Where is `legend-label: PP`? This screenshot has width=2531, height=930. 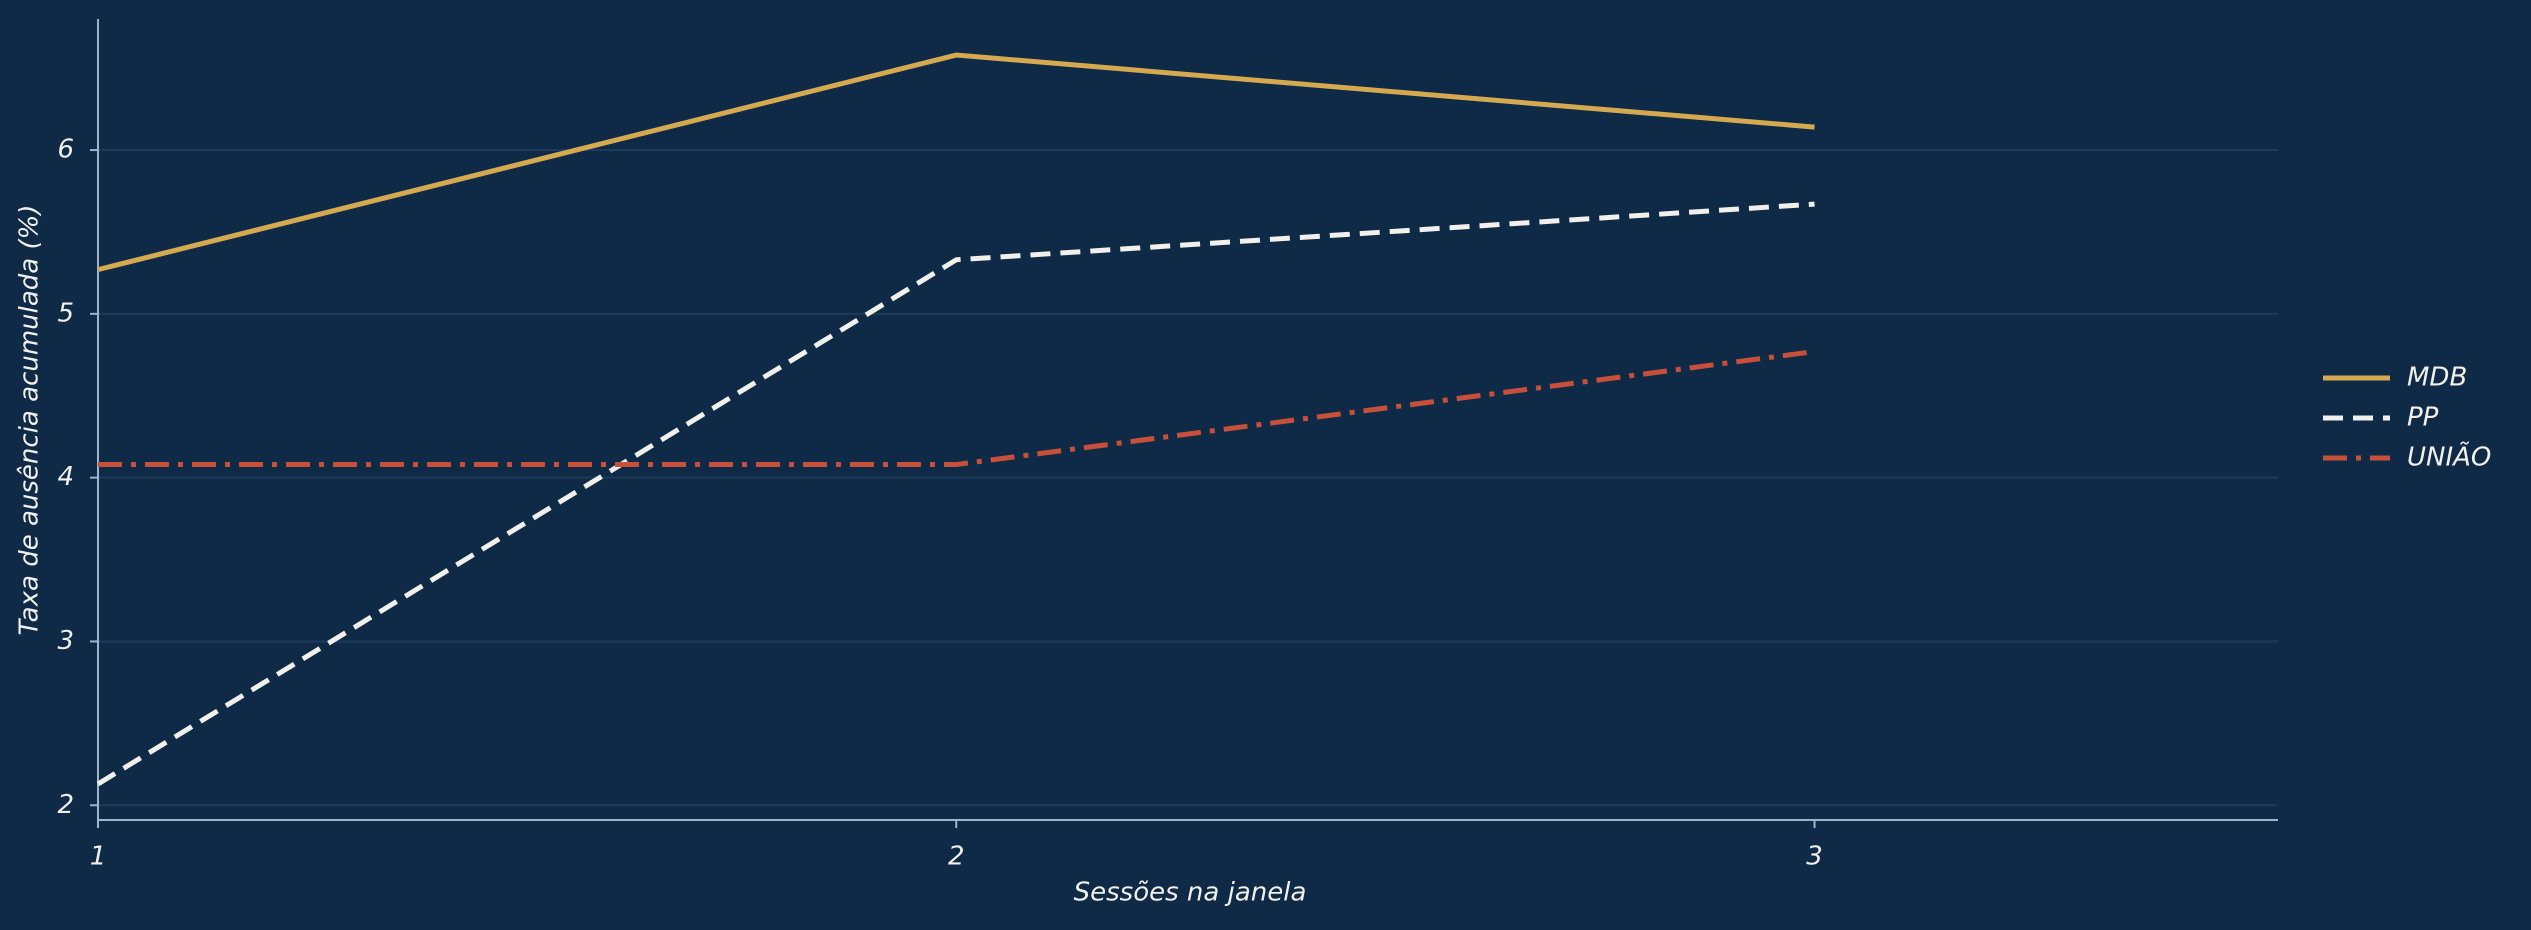
legend-label: PP is located at coordinates (2423, 418).